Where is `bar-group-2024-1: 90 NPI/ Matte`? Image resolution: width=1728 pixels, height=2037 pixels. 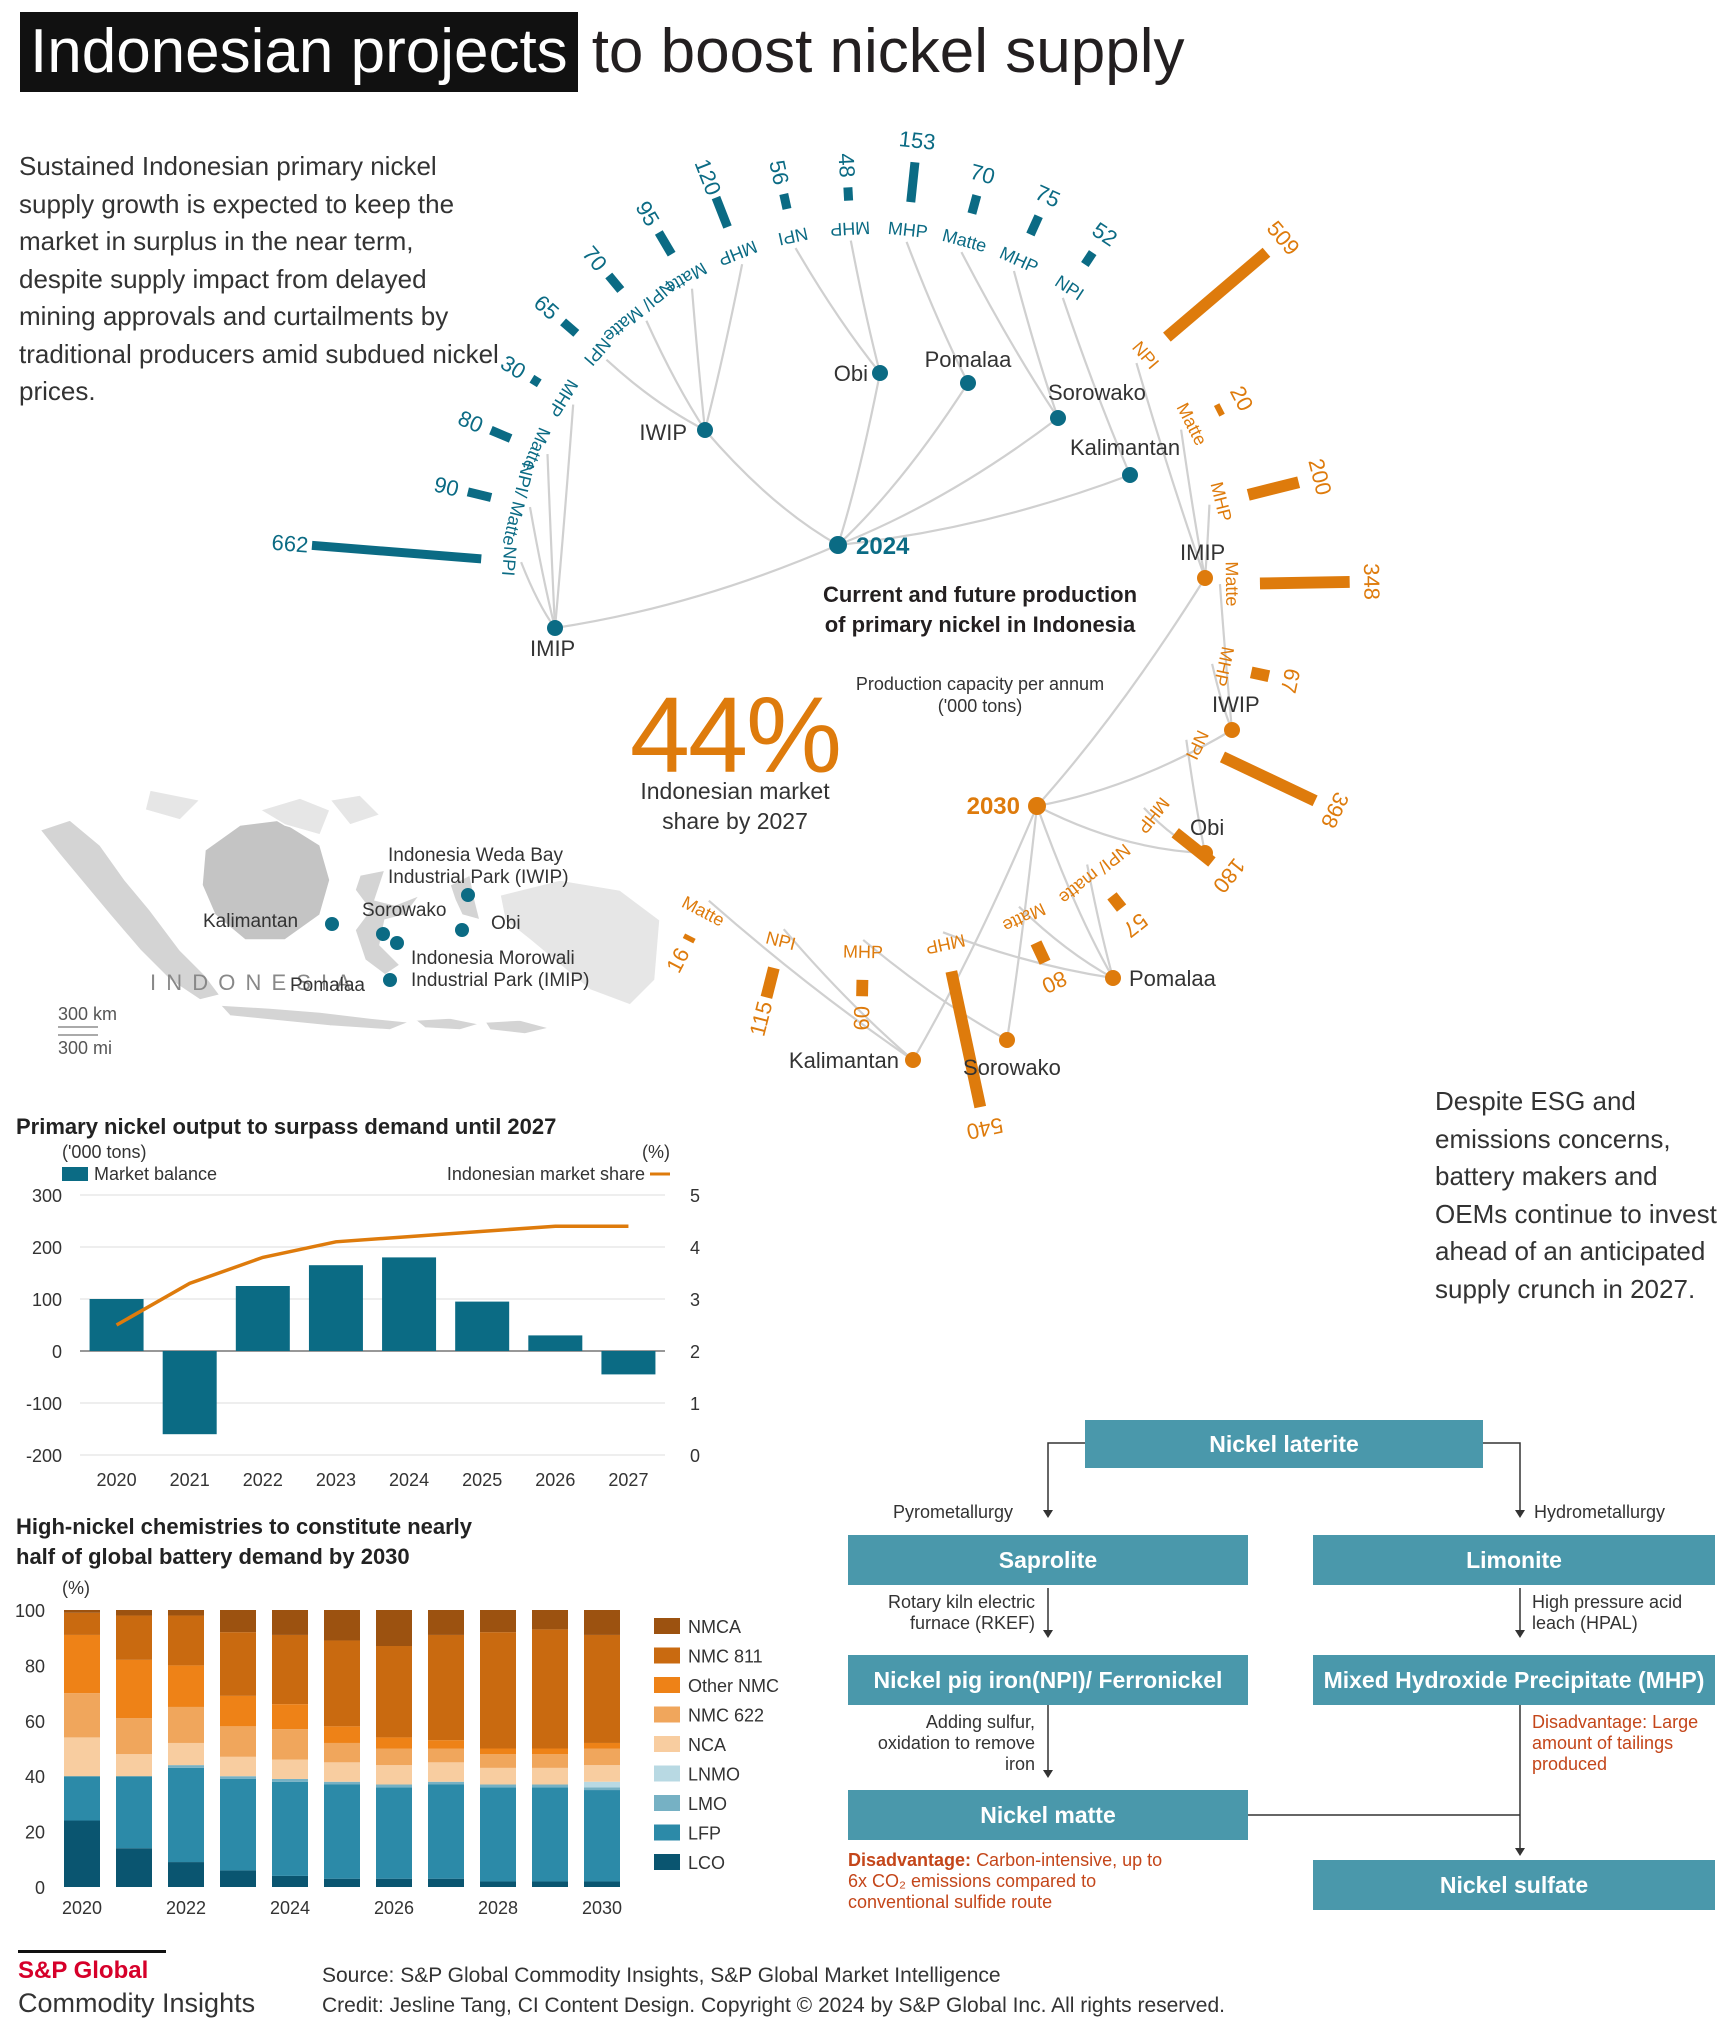 bar-group-2024-1: 90 NPI/ Matte is located at coordinates (485, 504).